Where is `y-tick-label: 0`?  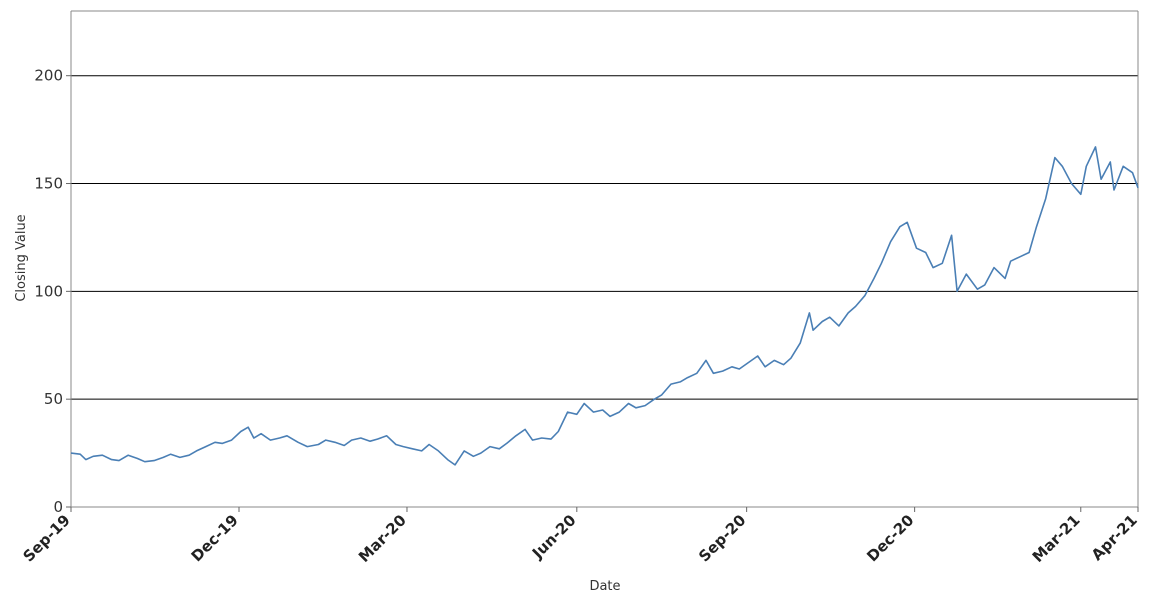
y-tick-label: 0 is located at coordinates (58, 507).